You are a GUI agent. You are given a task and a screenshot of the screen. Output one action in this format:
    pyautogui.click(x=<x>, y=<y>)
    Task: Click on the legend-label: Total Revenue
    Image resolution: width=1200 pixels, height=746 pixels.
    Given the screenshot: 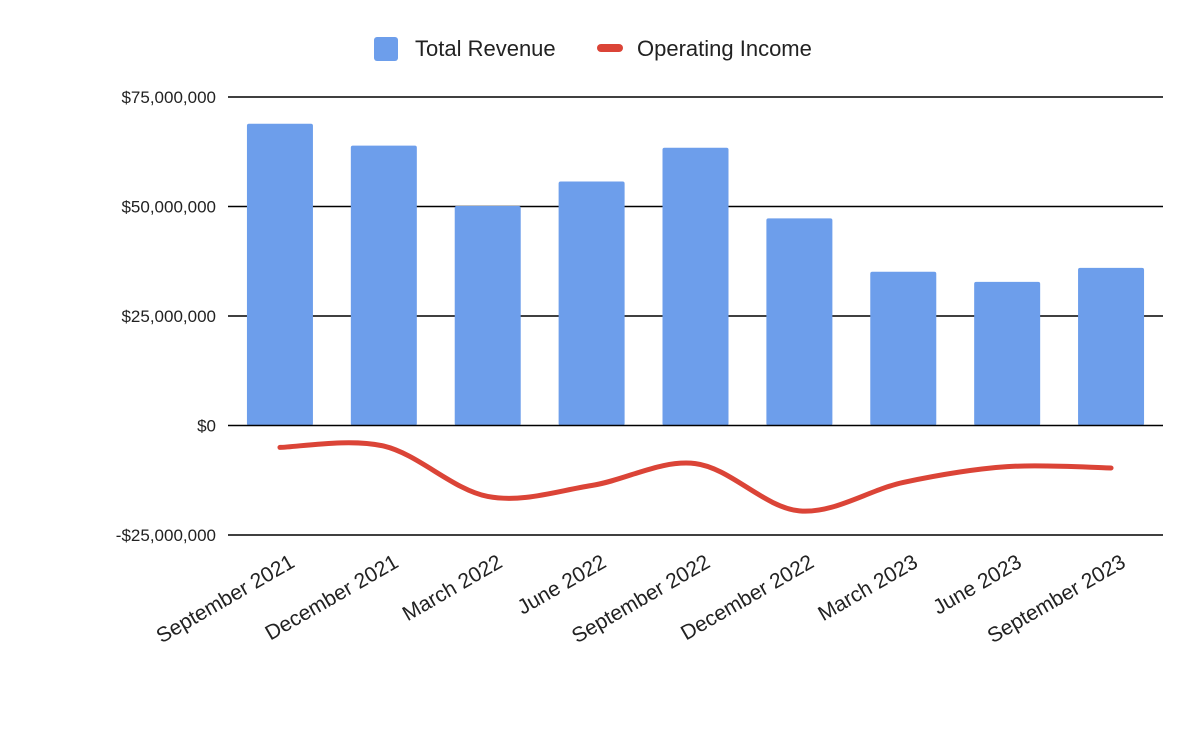 What is the action you would take?
    pyautogui.click(x=485, y=48)
    